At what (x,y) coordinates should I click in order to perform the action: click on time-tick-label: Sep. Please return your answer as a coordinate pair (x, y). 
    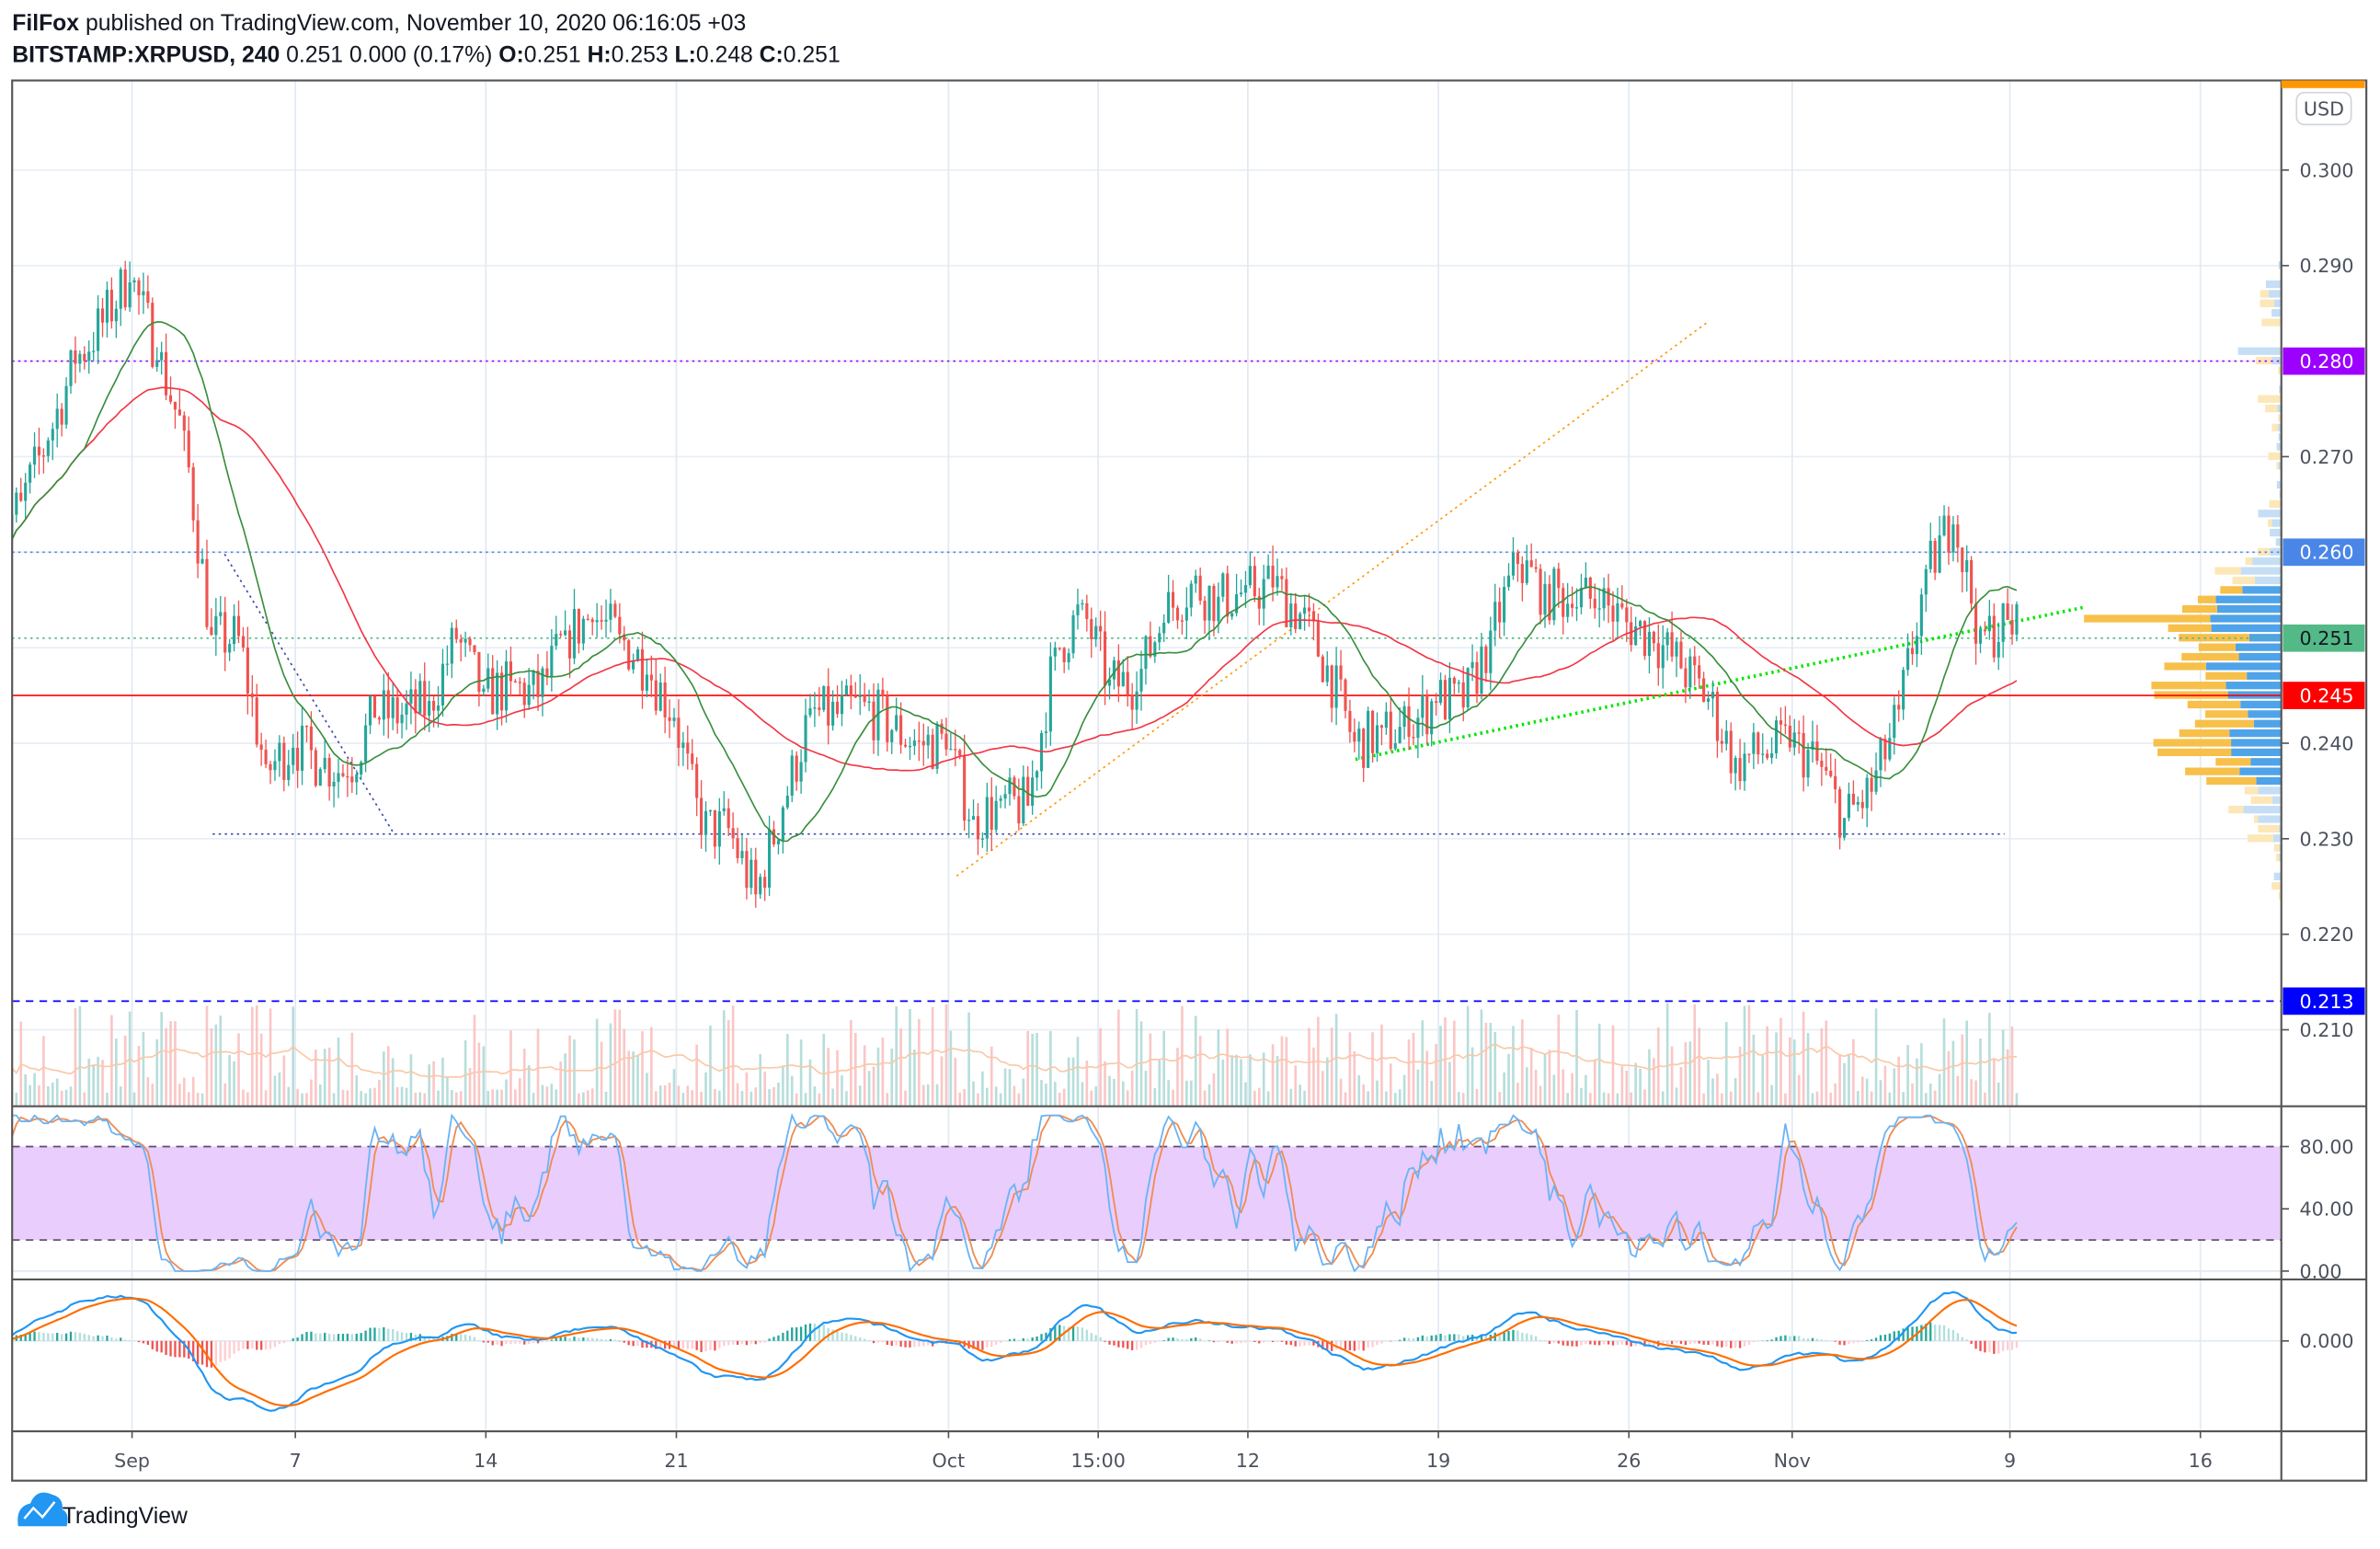
    Looking at the image, I should click on (132, 1461).